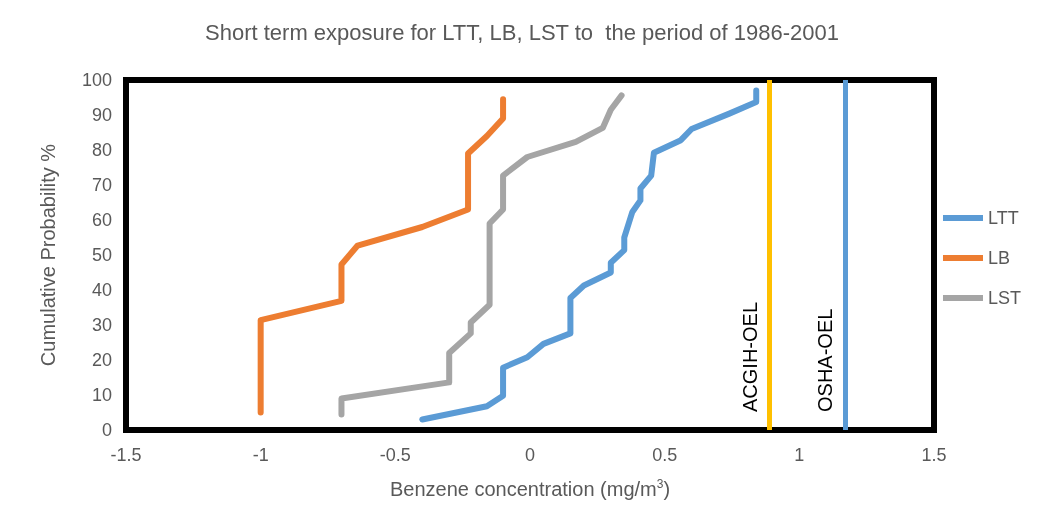 Image resolution: width=1044 pixels, height=516 pixels. I want to click on chart-title: Short term exposure for LTT, LB, LST to the period of 1986-2001, so click(522, 32).